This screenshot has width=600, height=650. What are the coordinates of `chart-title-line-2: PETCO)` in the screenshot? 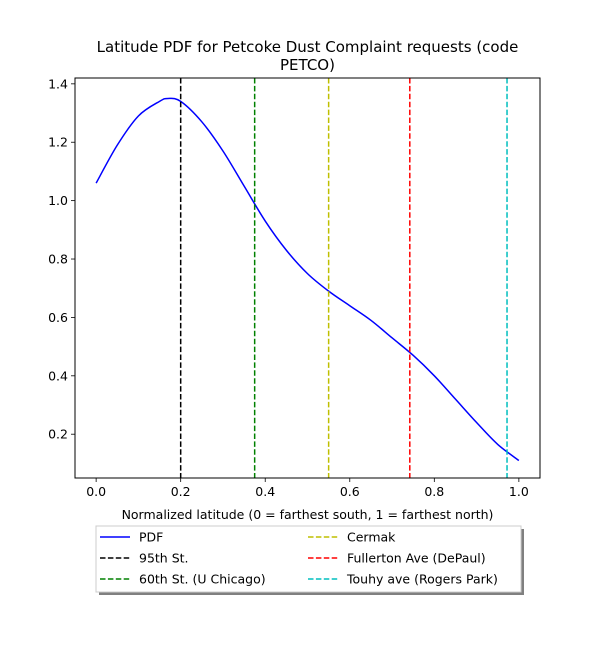 It's located at (307, 65).